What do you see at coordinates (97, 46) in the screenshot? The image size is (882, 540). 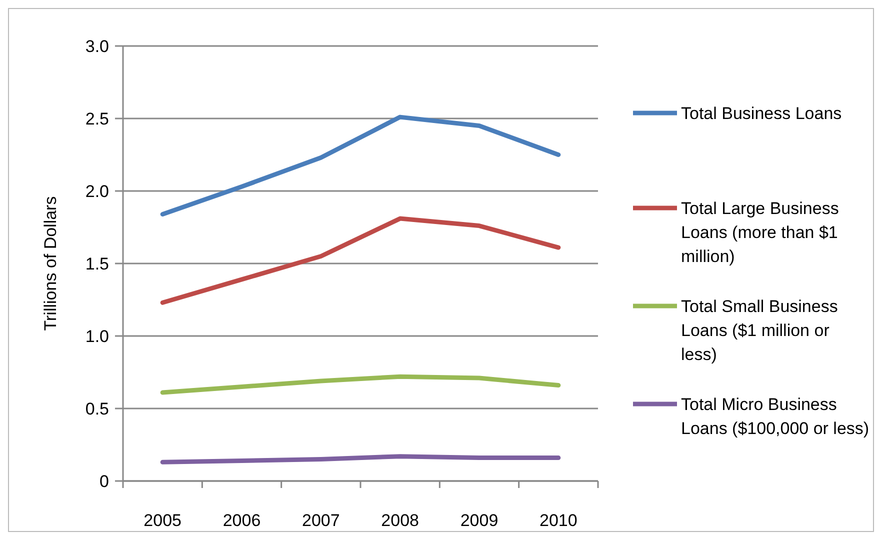 I see `y-tick-label: 3.0` at bounding box center [97, 46].